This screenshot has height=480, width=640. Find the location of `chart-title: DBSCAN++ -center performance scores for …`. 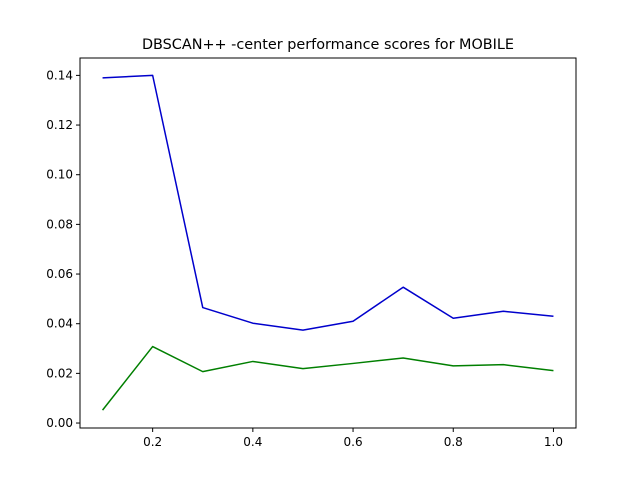

chart-title: DBSCAN++ -center performance scores for … is located at coordinates (328, 45).